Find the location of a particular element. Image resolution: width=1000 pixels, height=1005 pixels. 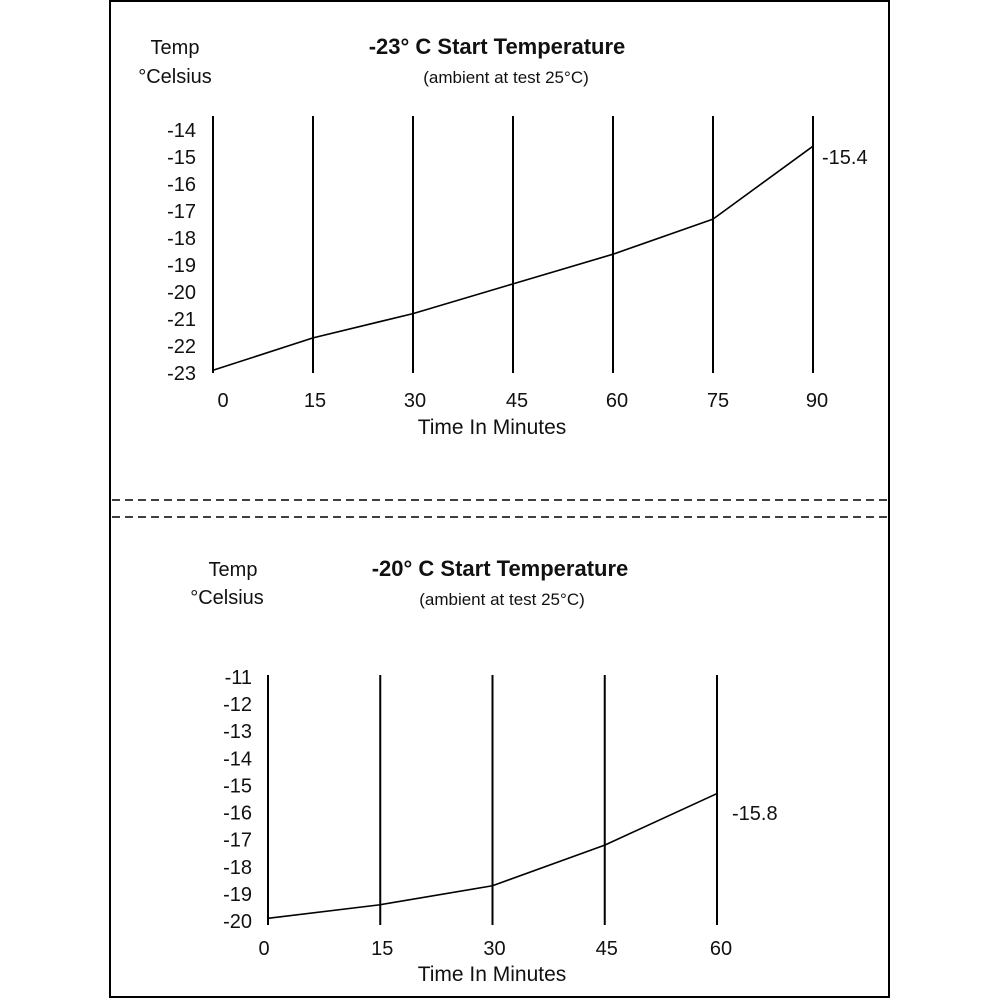

chart-1-x-tick-label: 75 is located at coordinates (718, 401).